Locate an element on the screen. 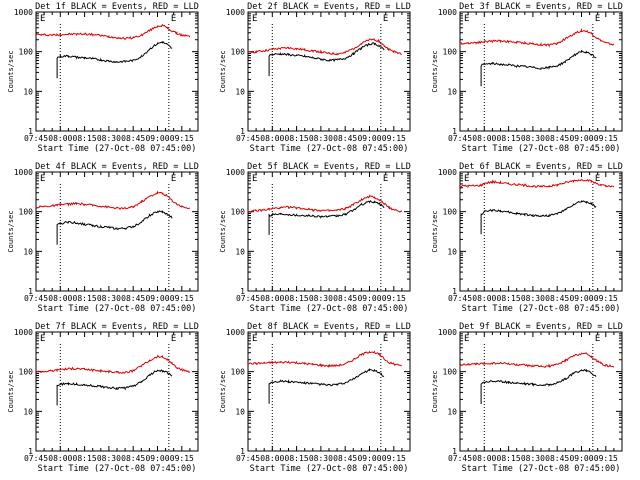  panel-title: Det 1f BLACK = Events, RED = LLD is located at coordinates (117, 7).